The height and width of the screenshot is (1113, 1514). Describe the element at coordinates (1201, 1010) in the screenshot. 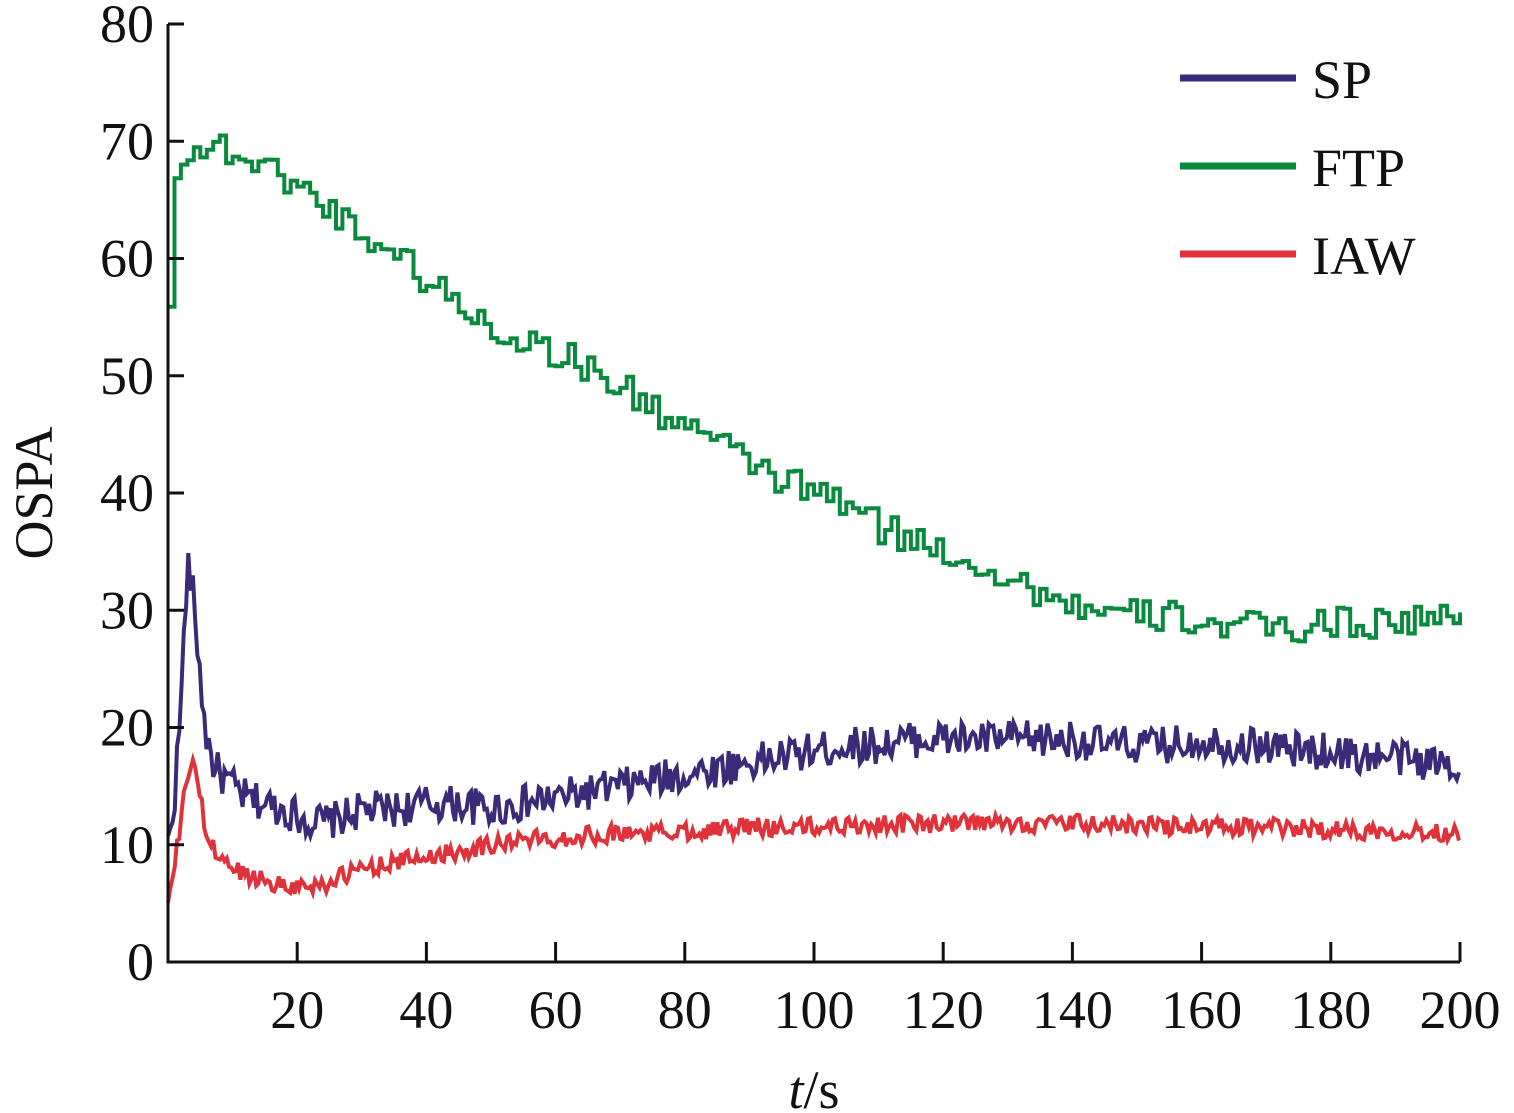

I see `x-tick-label: 160` at that location.